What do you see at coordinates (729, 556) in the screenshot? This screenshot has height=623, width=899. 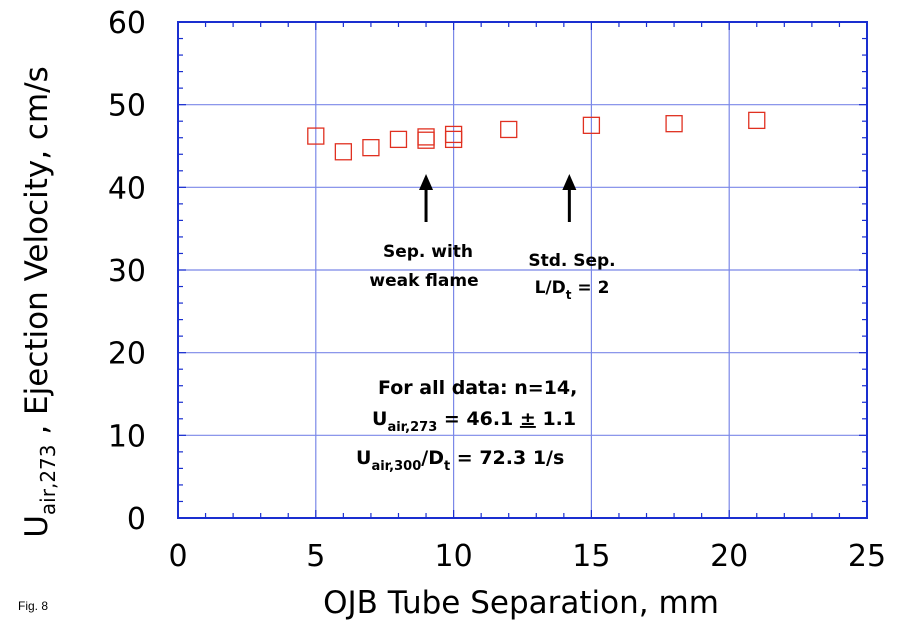 I see `x-tick-label: 20` at bounding box center [729, 556].